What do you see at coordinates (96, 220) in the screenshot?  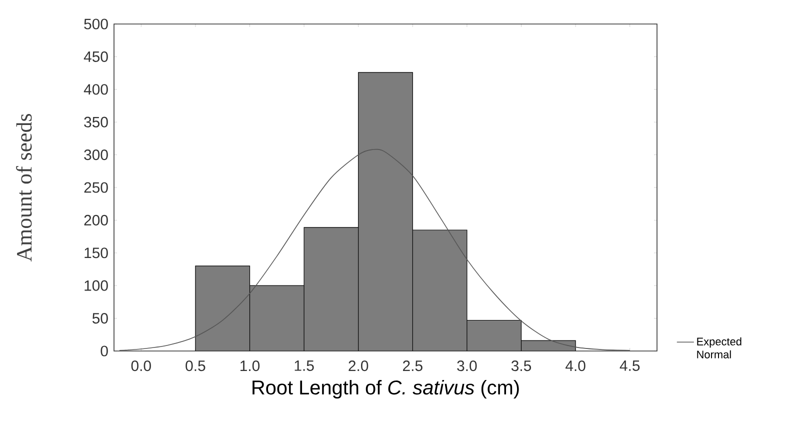 I see `y-tick-label: 200` at bounding box center [96, 220].